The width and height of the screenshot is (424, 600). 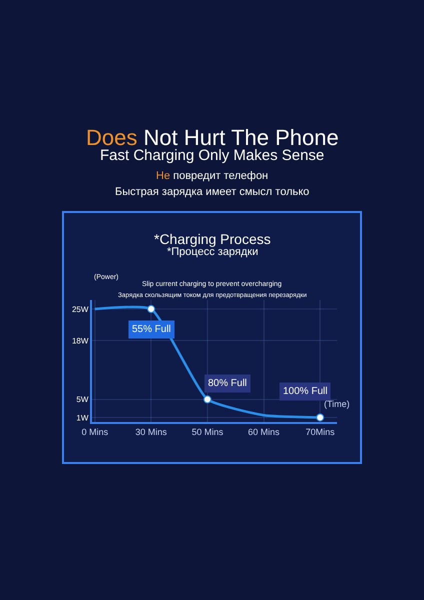 I want to click on x-tick-label: 0 Mins, so click(x=95, y=431).